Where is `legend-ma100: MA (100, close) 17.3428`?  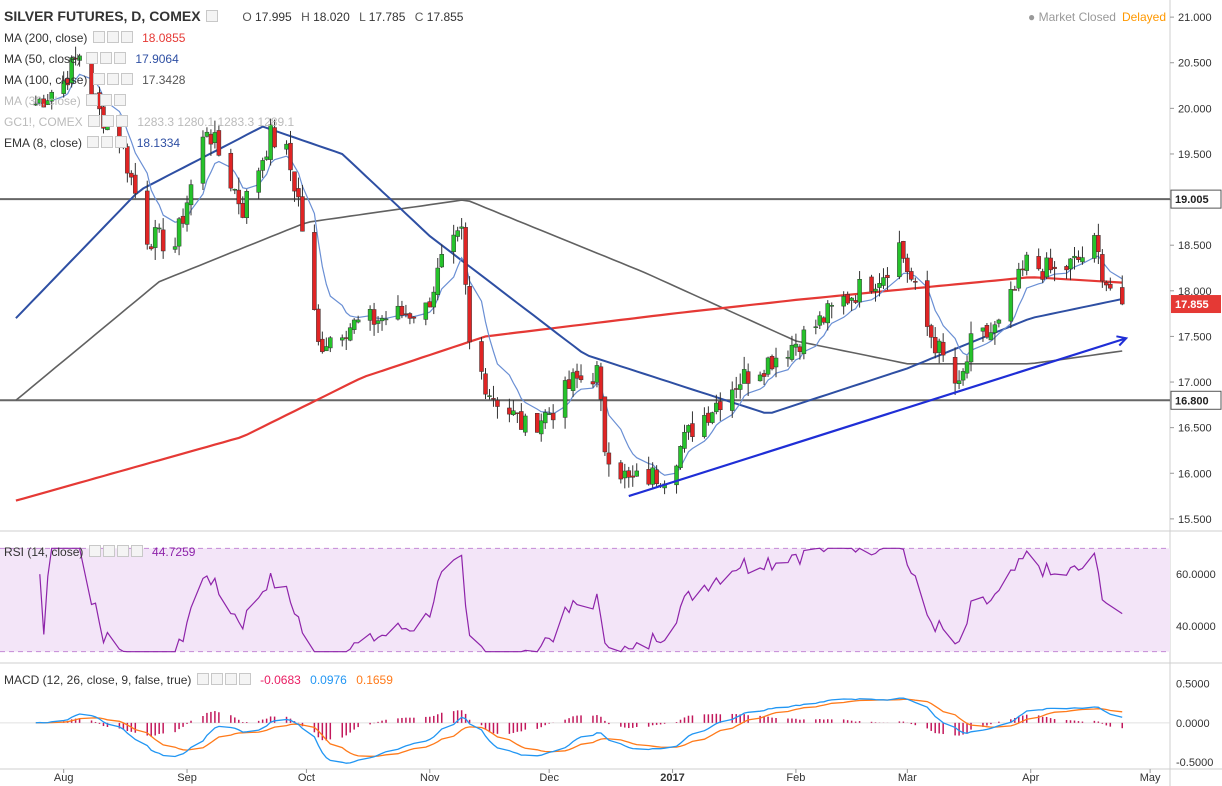
legend-ma100: MA (100, close) 17.3428 is located at coordinates (95, 80).